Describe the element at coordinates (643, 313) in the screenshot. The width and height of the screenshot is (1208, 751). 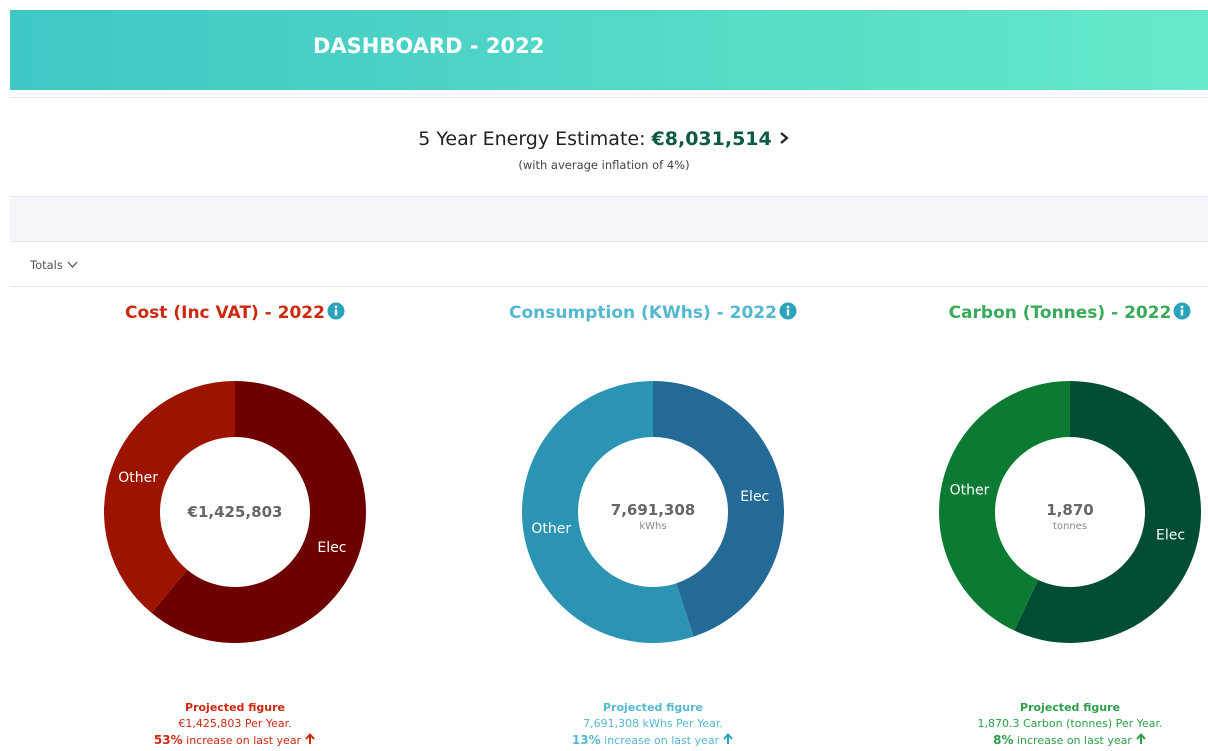
I see `chart-title-text: Consumption (KWhs) - 2022` at that location.